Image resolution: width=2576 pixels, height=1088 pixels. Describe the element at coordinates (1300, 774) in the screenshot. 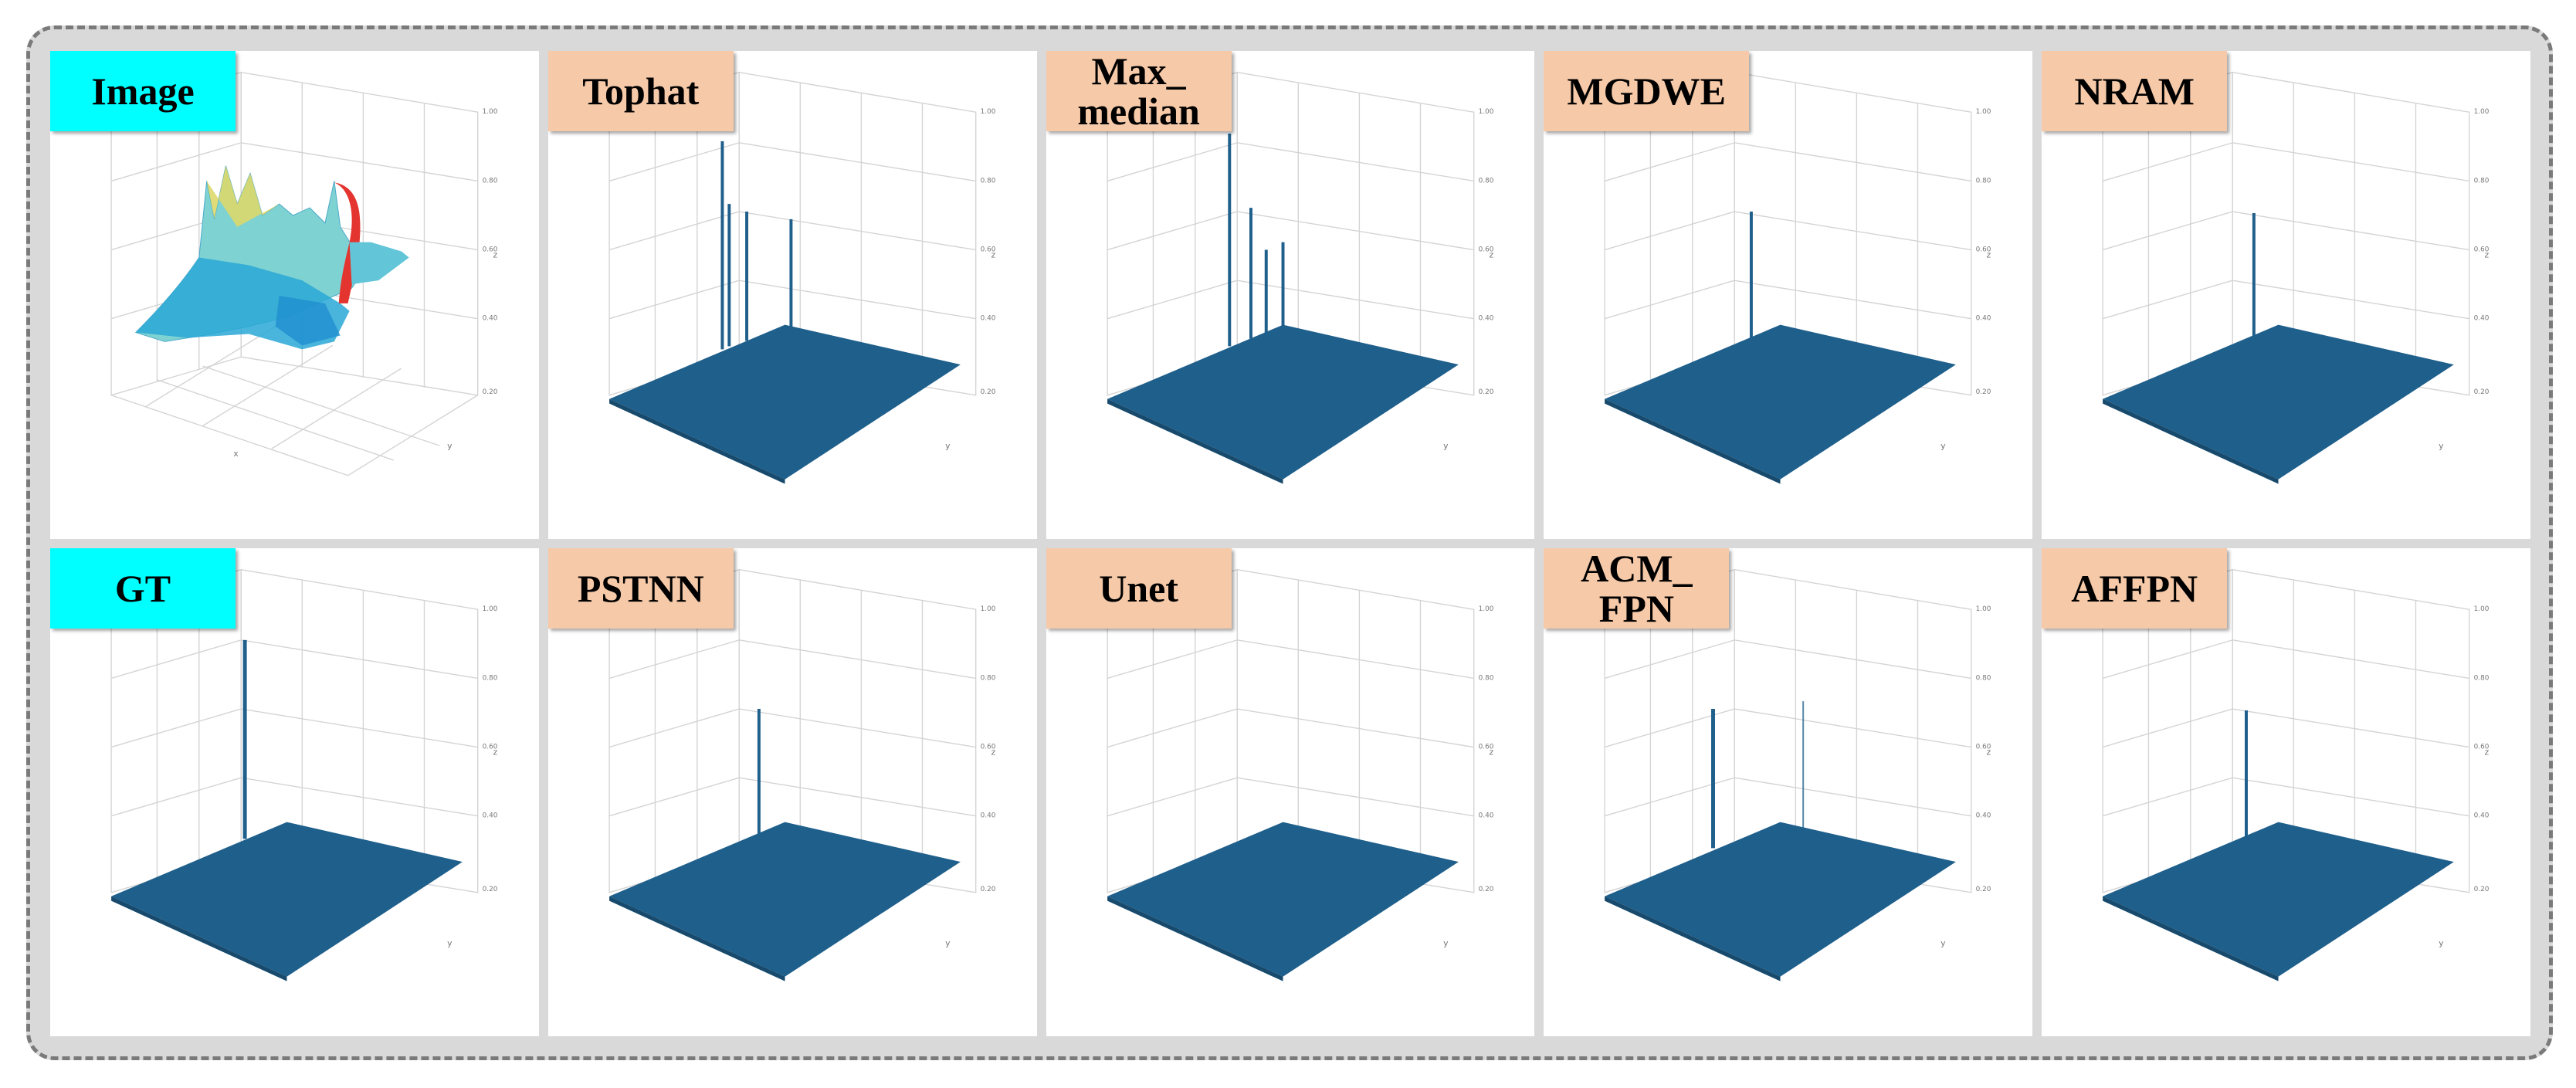

I see `surface-plot-unet: 1.000.800.600.400.20z xy` at that location.